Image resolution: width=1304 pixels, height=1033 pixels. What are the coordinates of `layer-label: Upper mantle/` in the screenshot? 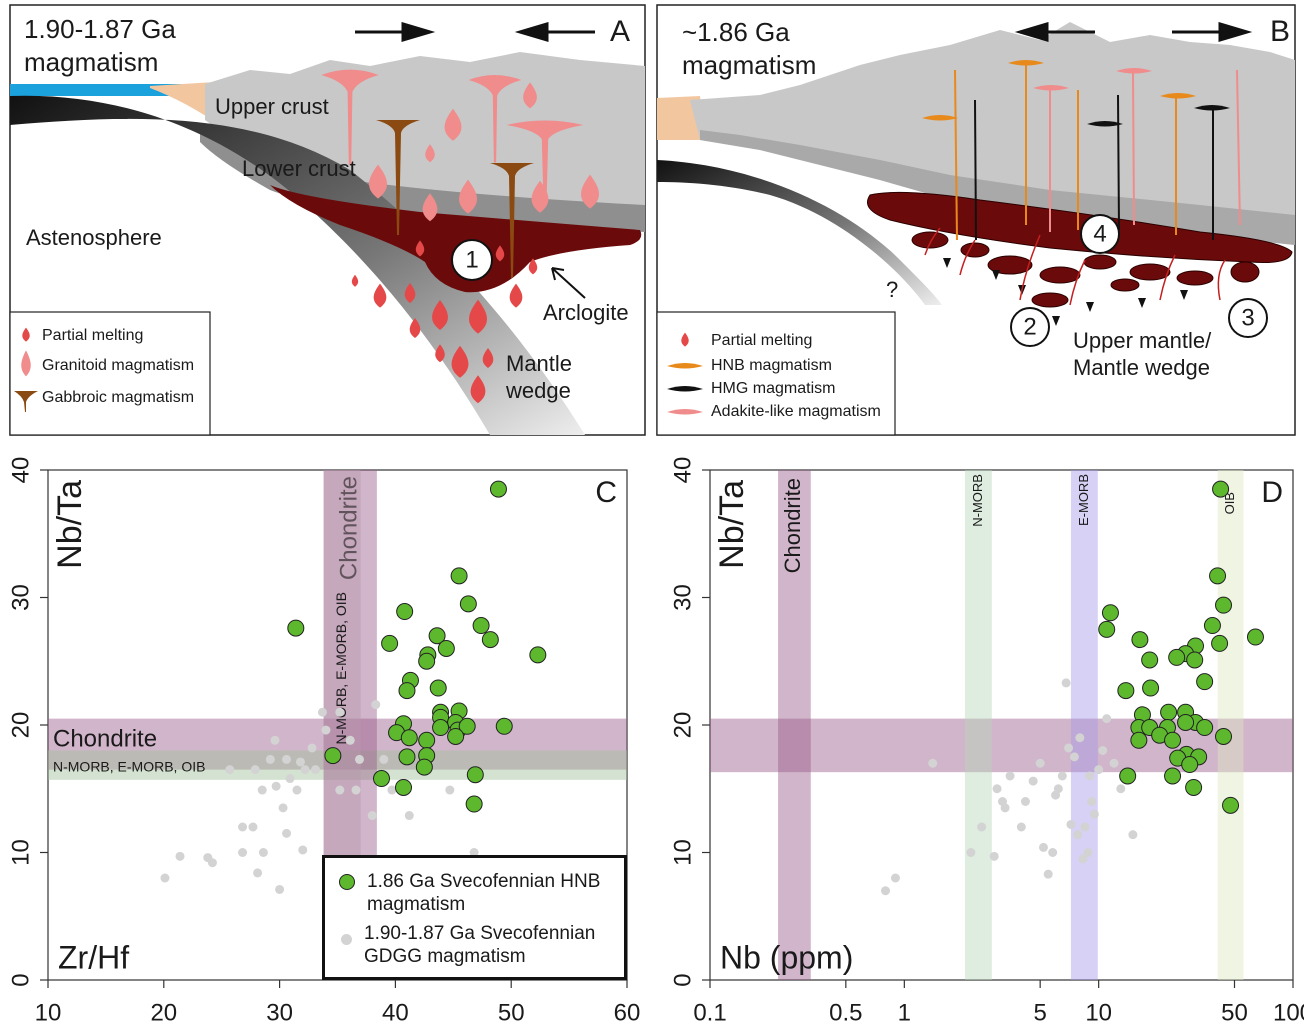 It's located at (1142, 340).